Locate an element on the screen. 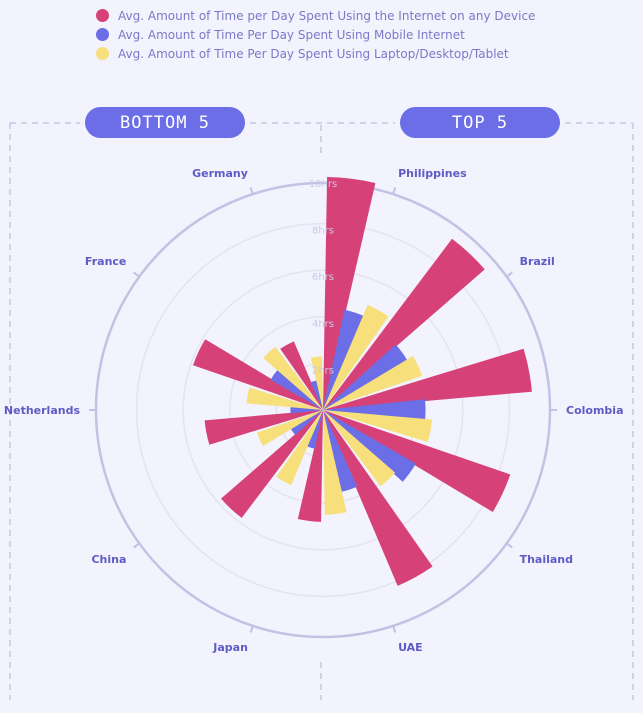 Image resolution: width=643 pixels, height=713 pixels. radial-tick-label: 6hrs is located at coordinates (323, 277).